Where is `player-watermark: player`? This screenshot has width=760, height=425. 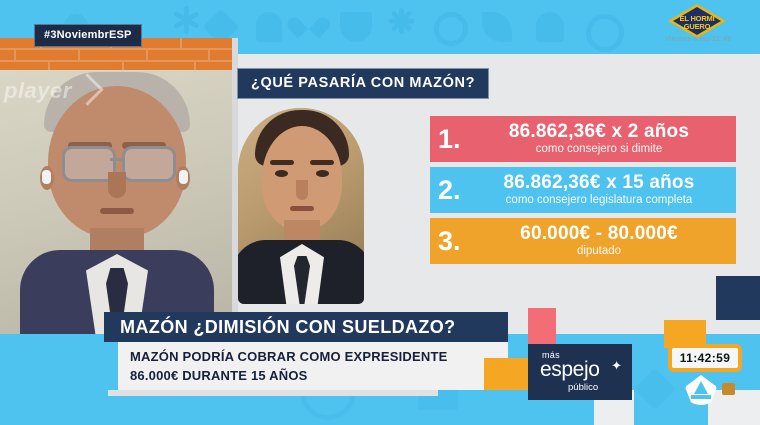
player-watermark: player is located at coordinates (54, 89).